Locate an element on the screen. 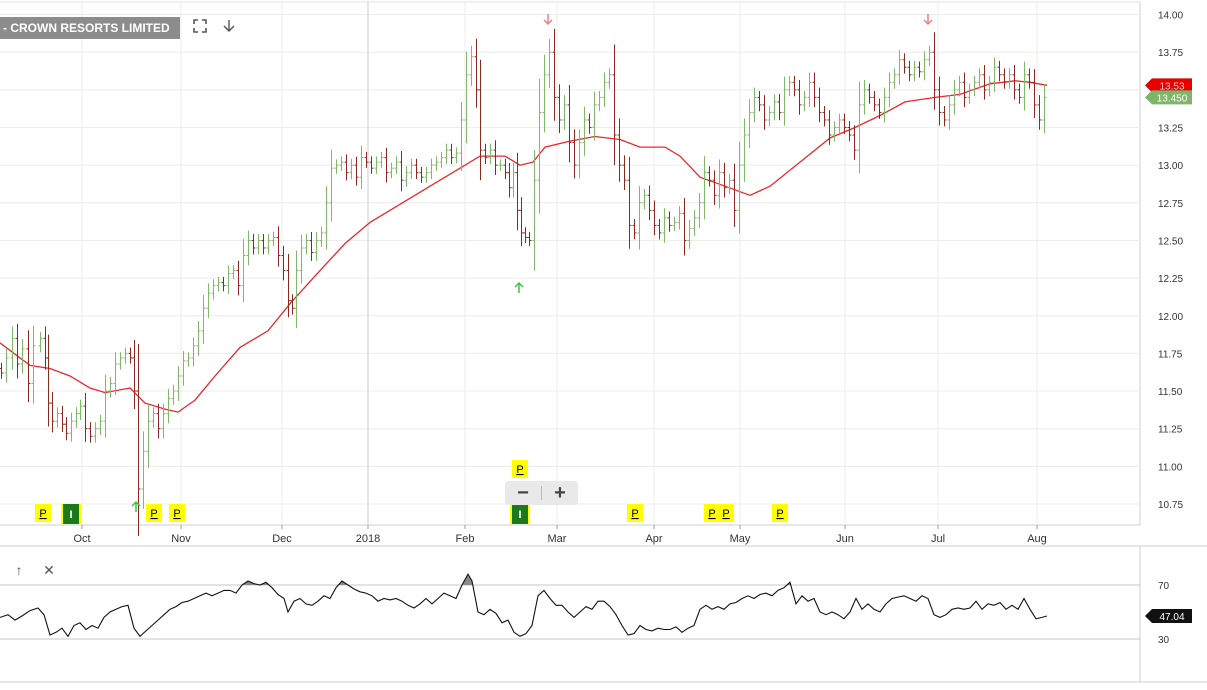 The height and width of the screenshot is (690, 1207). close-icon: ✕ is located at coordinates (49, 570).